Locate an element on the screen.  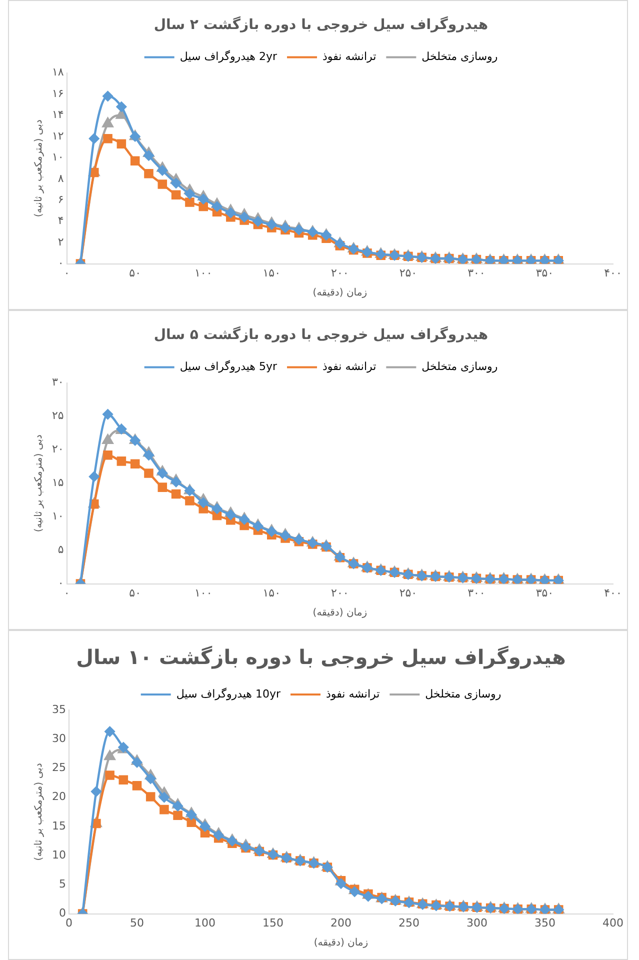
y-tick-label: ۳۰ is located at coordinates (58, 382).